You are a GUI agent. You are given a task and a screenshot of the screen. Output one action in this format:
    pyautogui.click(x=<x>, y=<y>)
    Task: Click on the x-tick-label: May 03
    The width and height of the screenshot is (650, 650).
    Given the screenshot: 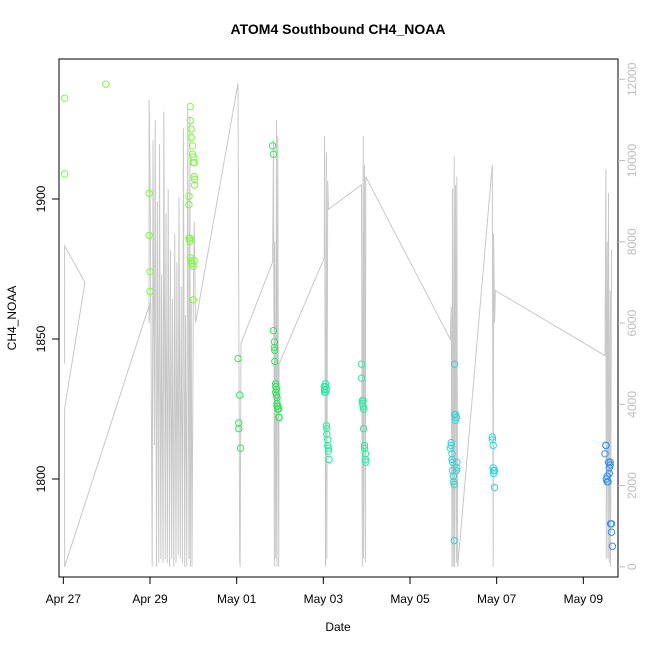 What is the action you would take?
    pyautogui.click(x=324, y=599)
    